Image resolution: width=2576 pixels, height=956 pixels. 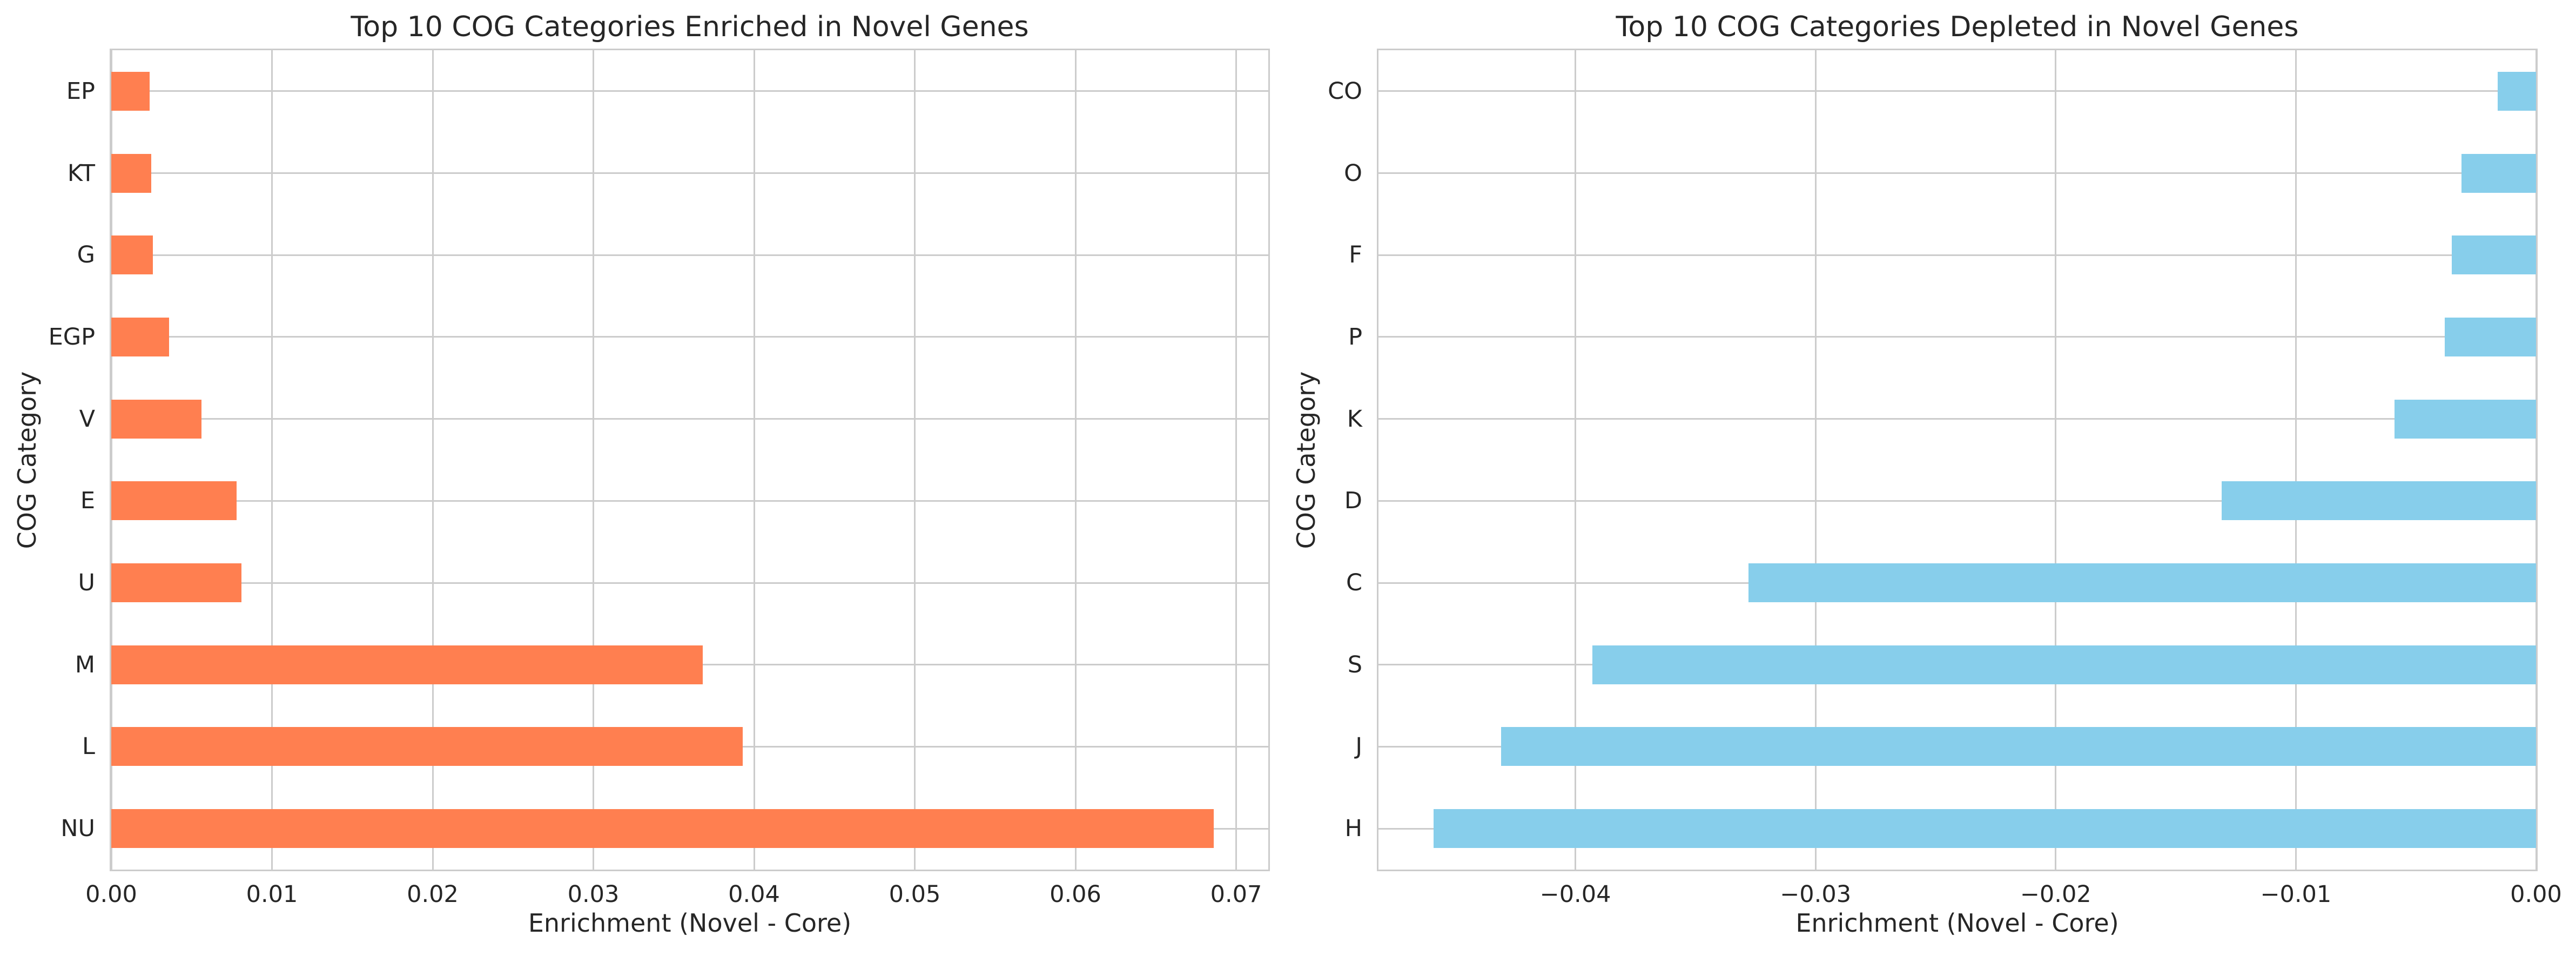 What do you see at coordinates (915, 894) in the screenshot?
I see `x-tick-label: 0.05` at bounding box center [915, 894].